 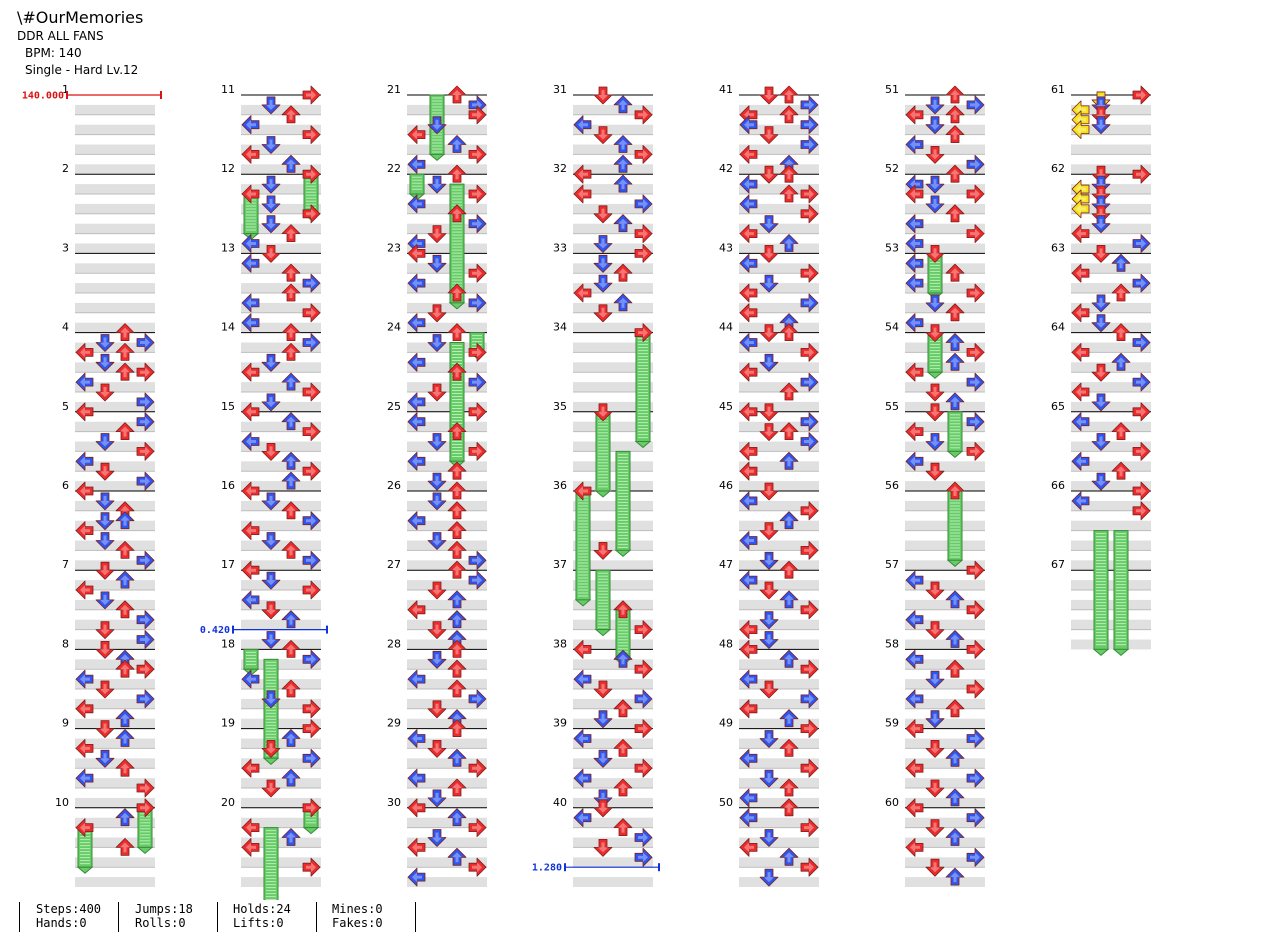 What do you see at coordinates (560, 247) in the screenshot?
I see `measure-number: 33` at bounding box center [560, 247].